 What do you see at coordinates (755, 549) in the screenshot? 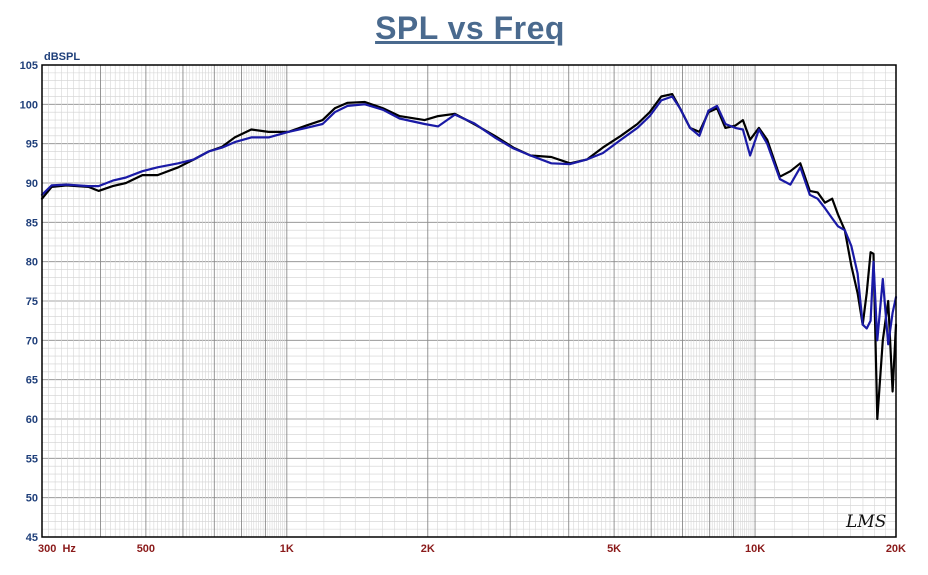
I see `x-tick-label: 10K` at bounding box center [755, 549].